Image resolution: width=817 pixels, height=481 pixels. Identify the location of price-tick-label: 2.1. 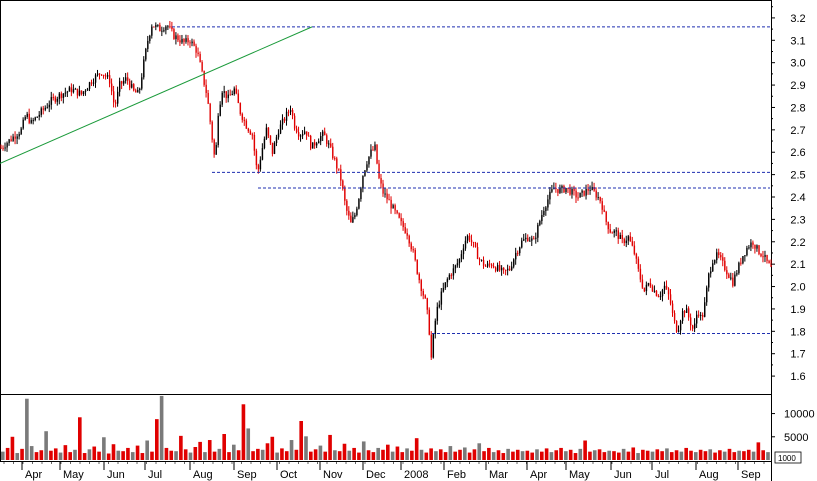
(797, 265).